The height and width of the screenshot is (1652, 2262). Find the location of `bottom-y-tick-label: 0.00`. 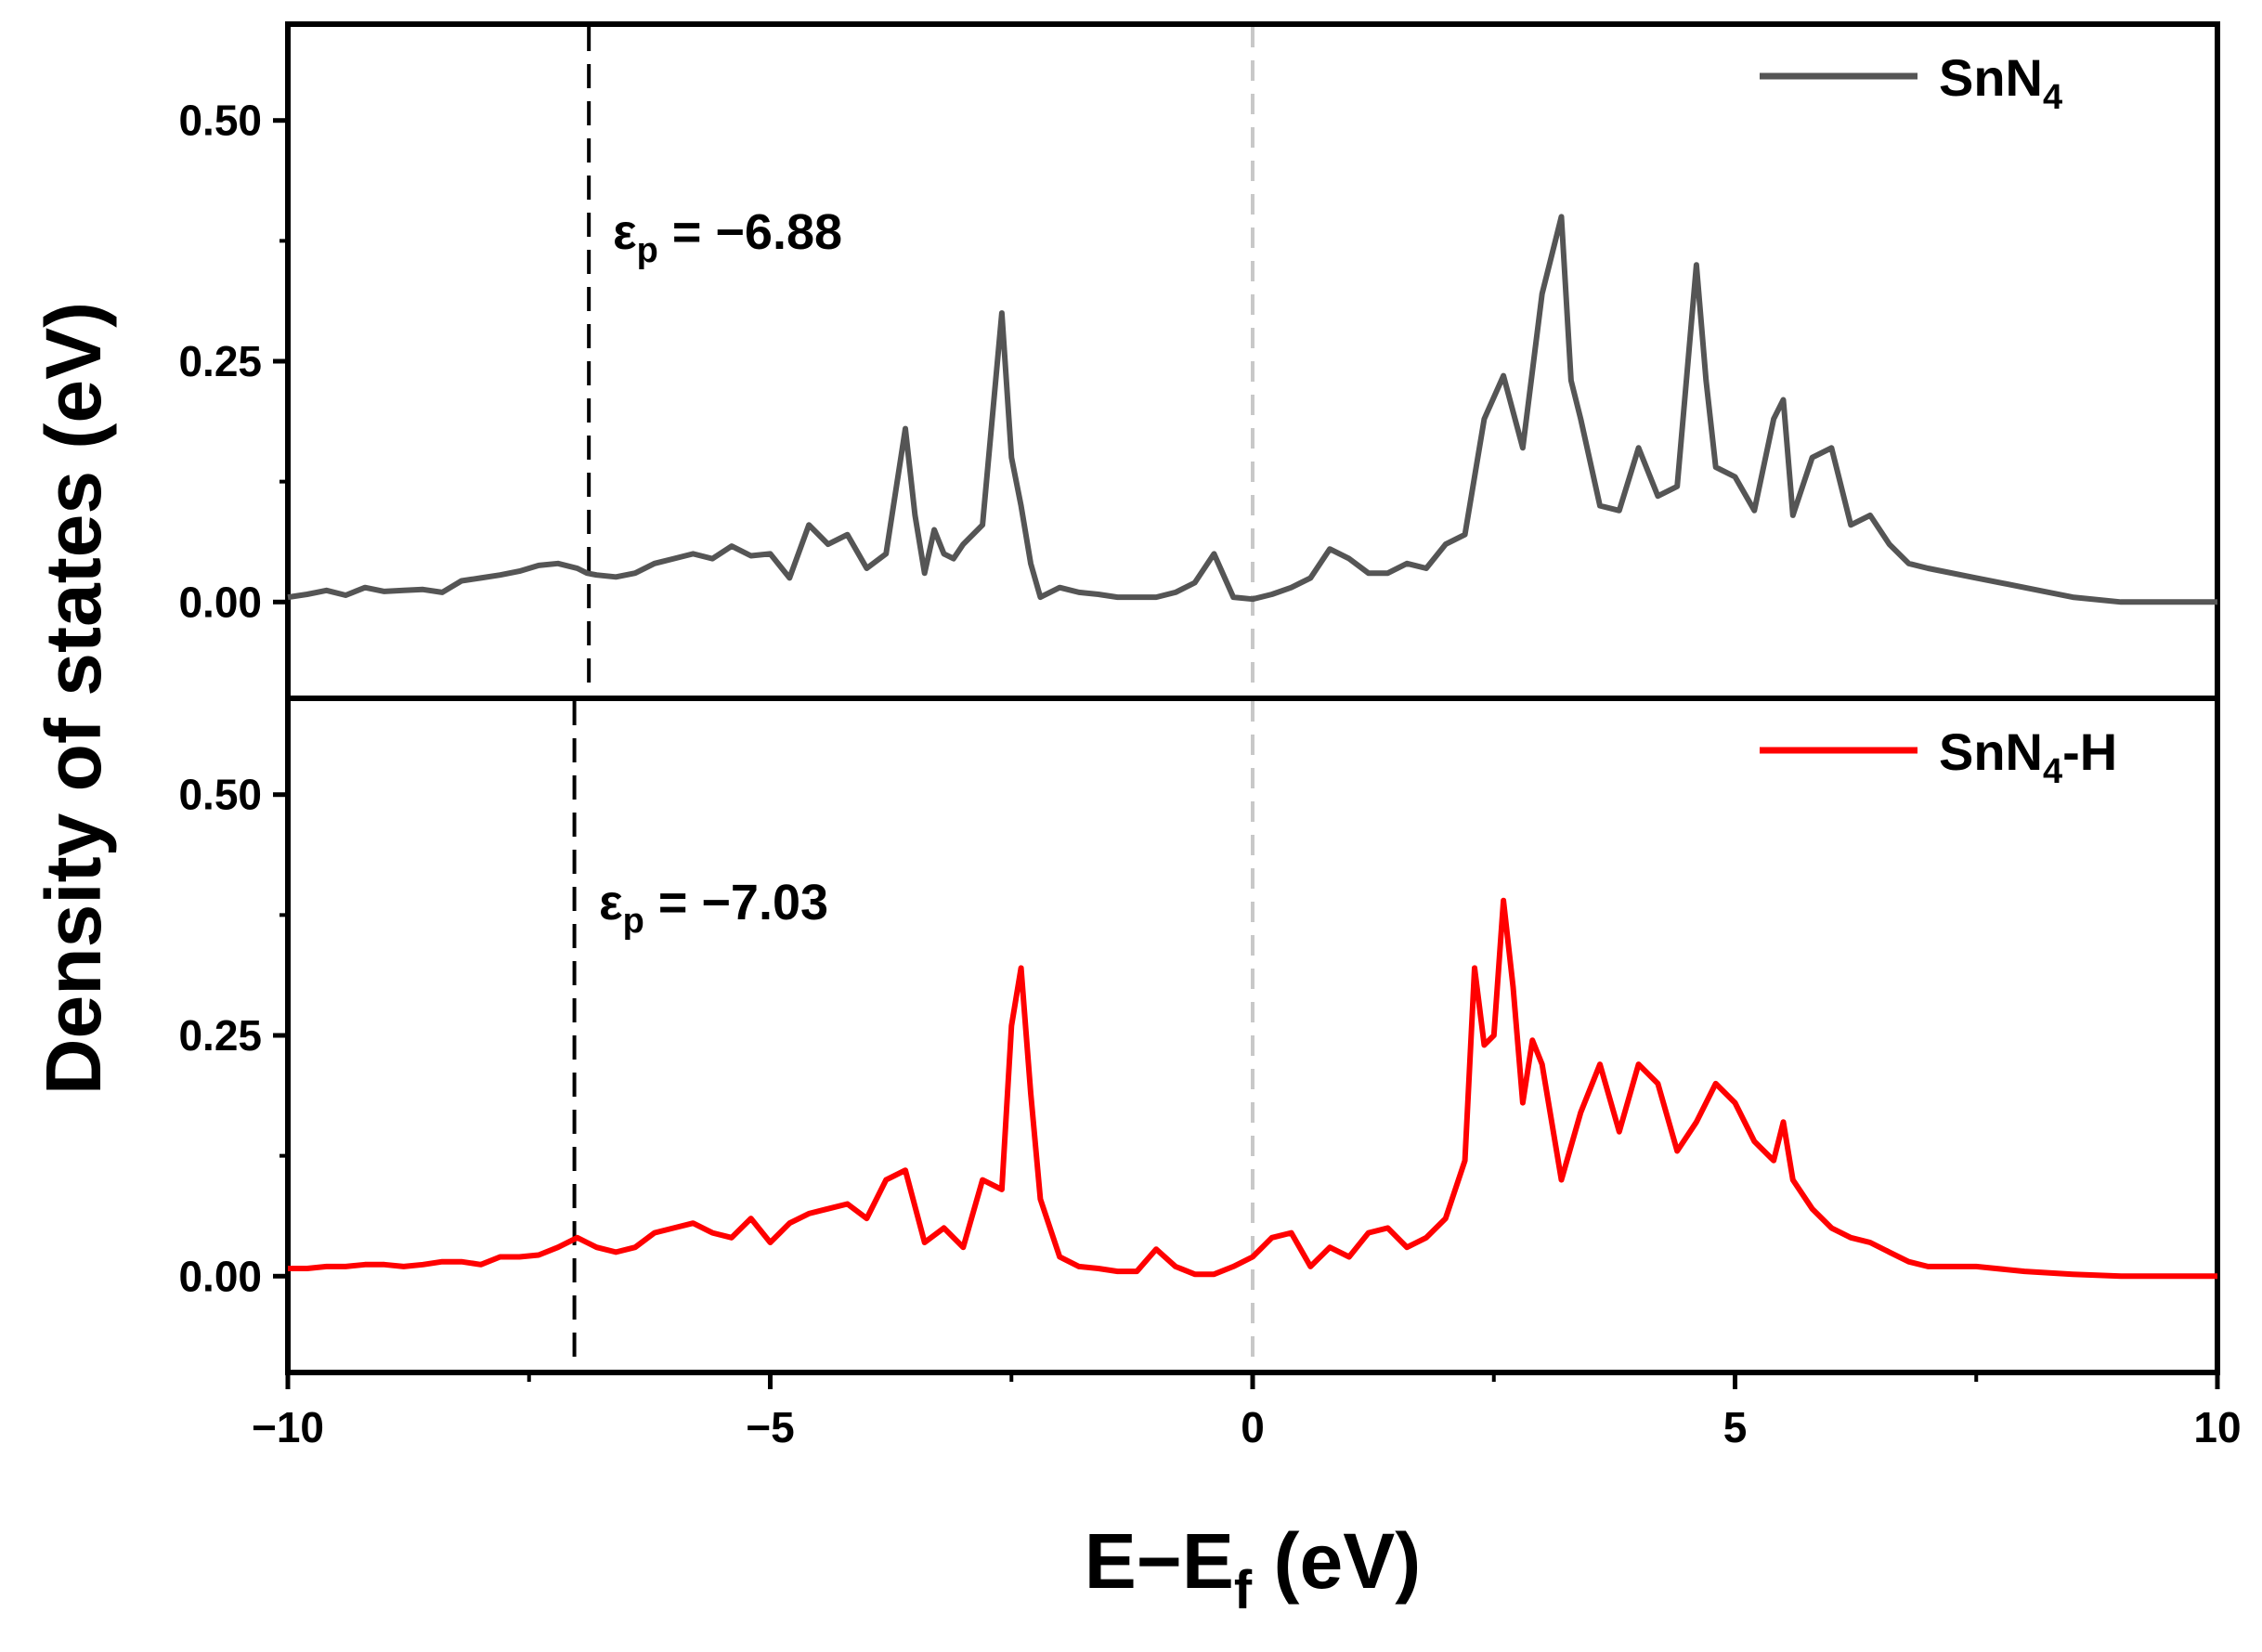

bottom-y-tick-label: 0.00 is located at coordinates (220, 1276).